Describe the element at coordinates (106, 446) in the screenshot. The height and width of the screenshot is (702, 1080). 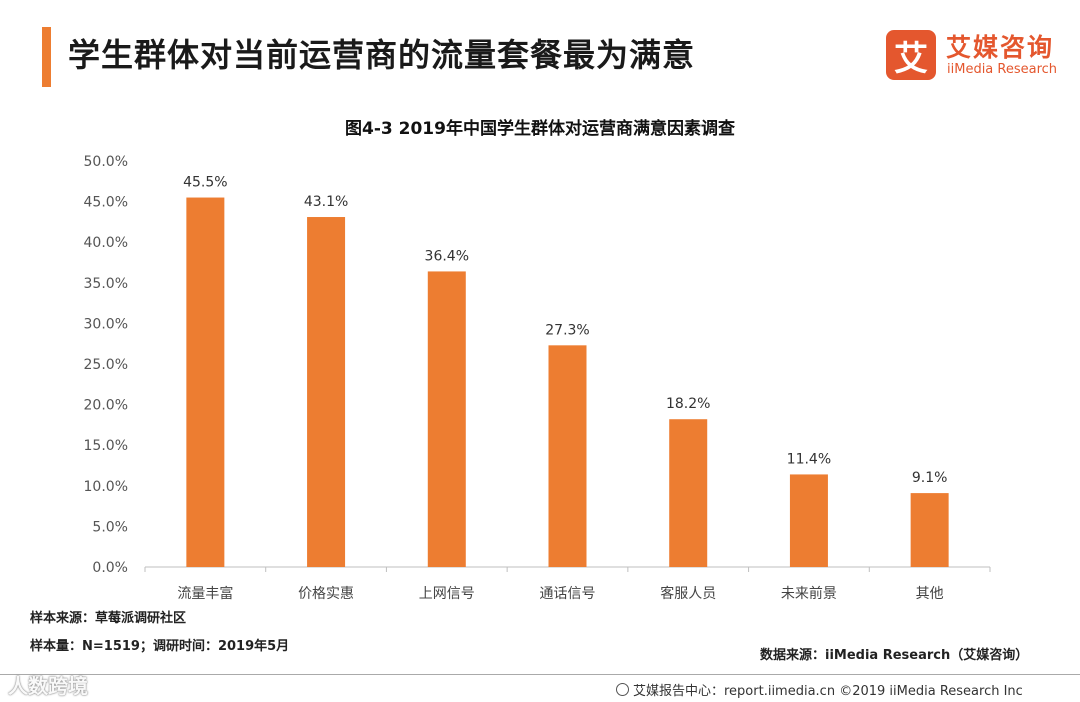
I see `y-tick-label: 15.0%` at that location.